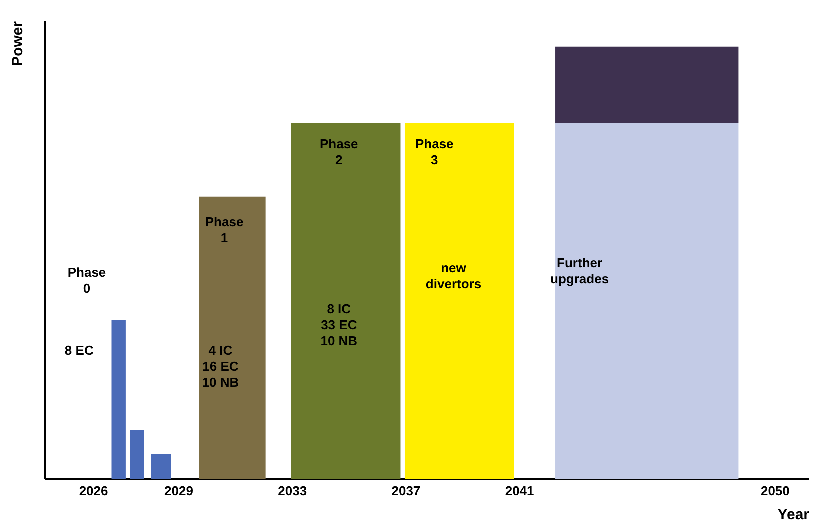 The image size is (839, 532). Describe the element at coordinates (339, 152) in the screenshot. I see `annotation: Phase 2` at that location.